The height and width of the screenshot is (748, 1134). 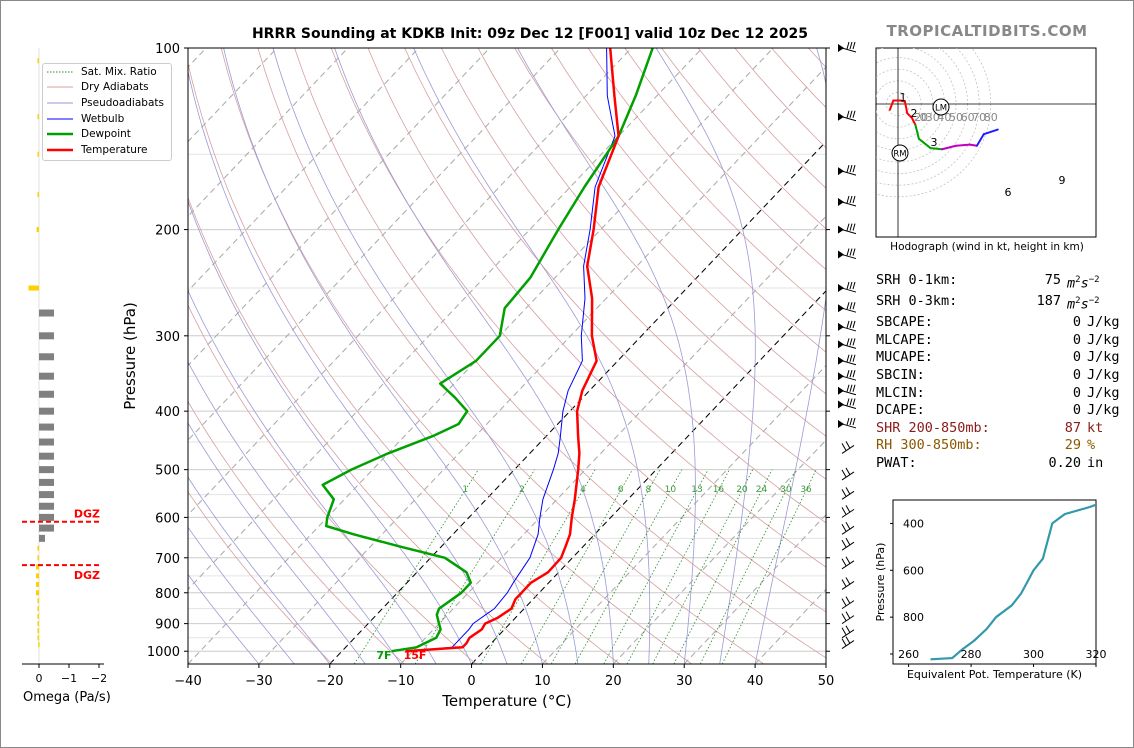 What do you see at coordinates (684, 681) in the screenshot?
I see `tick-label: 30` at bounding box center [684, 681].